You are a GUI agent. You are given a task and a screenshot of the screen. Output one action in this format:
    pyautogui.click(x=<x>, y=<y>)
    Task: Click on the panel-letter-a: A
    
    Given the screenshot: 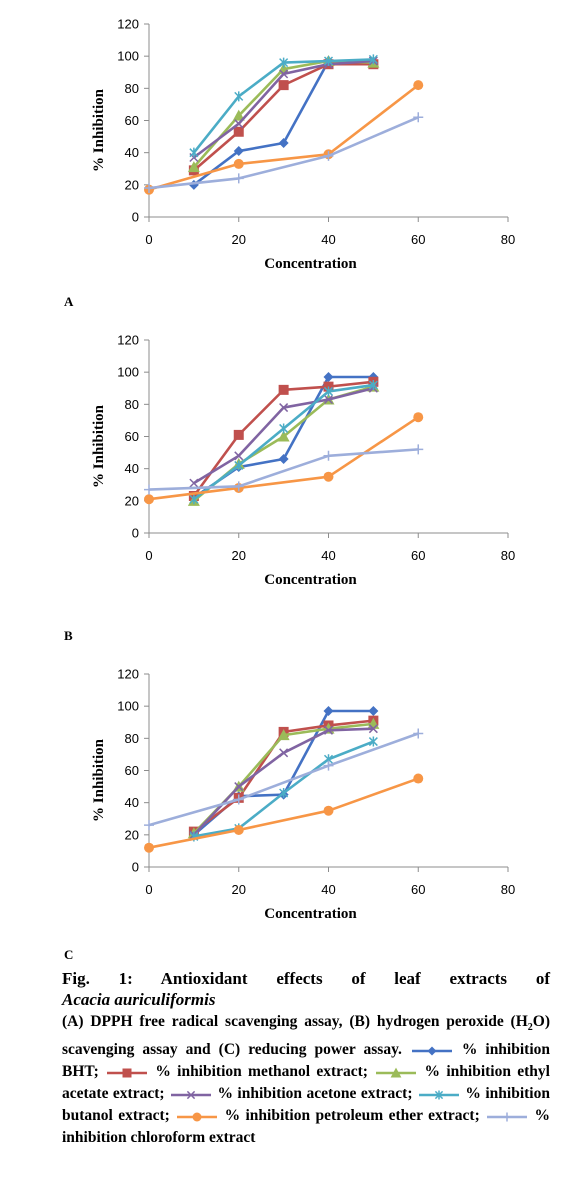 What is the action you would take?
    pyautogui.click(x=69, y=301)
    